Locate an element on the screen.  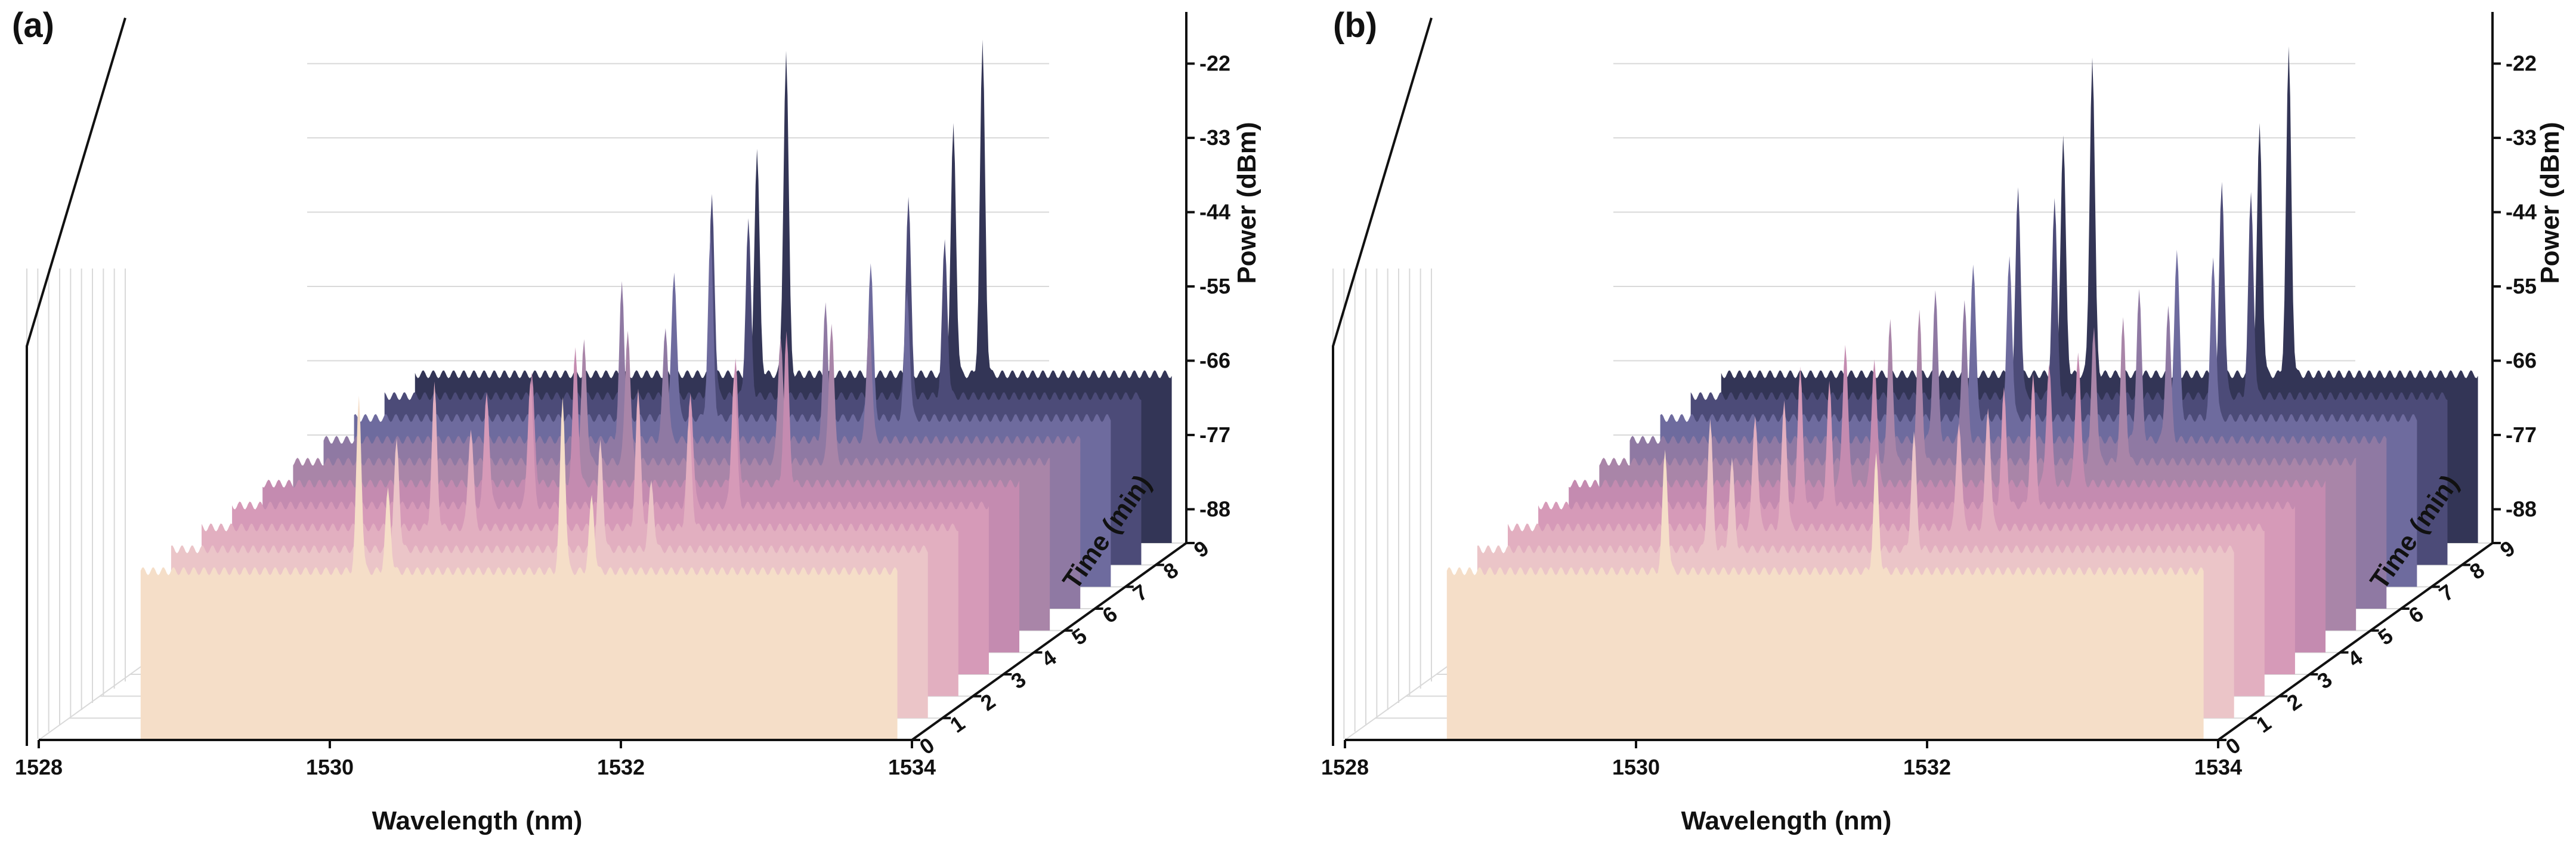
panel-label: (b) is located at coordinates (1355, 25).